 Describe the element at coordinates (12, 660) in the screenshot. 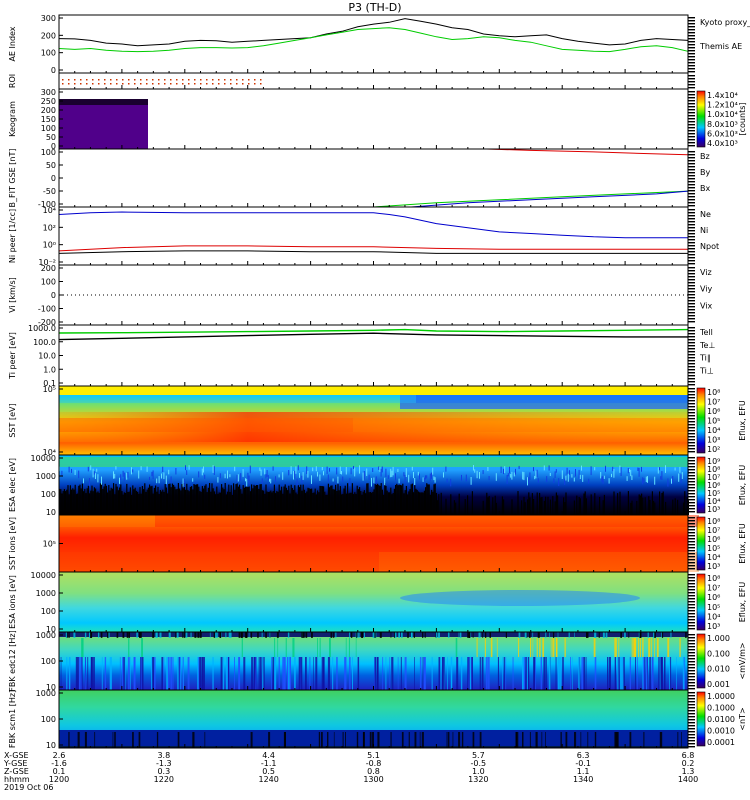

I see `fbk_e-ylabel: FBK edc12 [Hz]` at that location.